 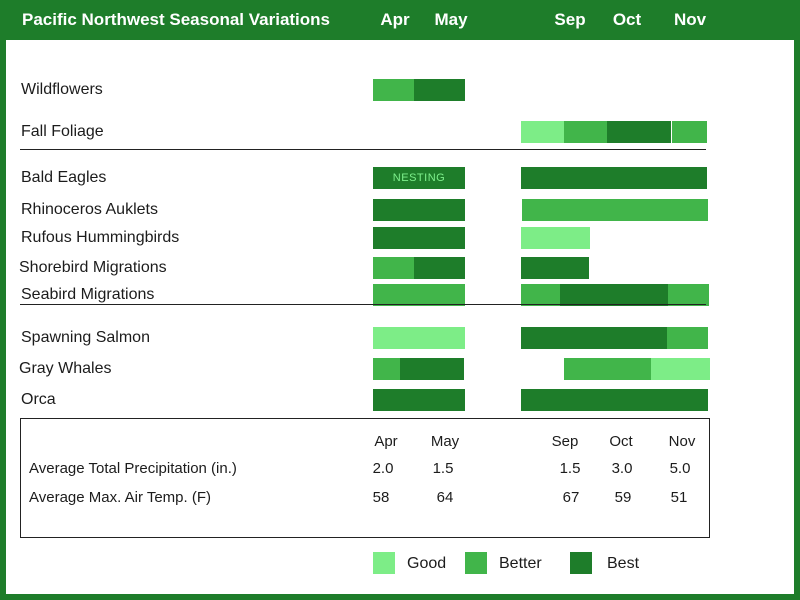 What do you see at coordinates (93, 267) in the screenshot?
I see `row-label: Shorebird Migrations` at bounding box center [93, 267].